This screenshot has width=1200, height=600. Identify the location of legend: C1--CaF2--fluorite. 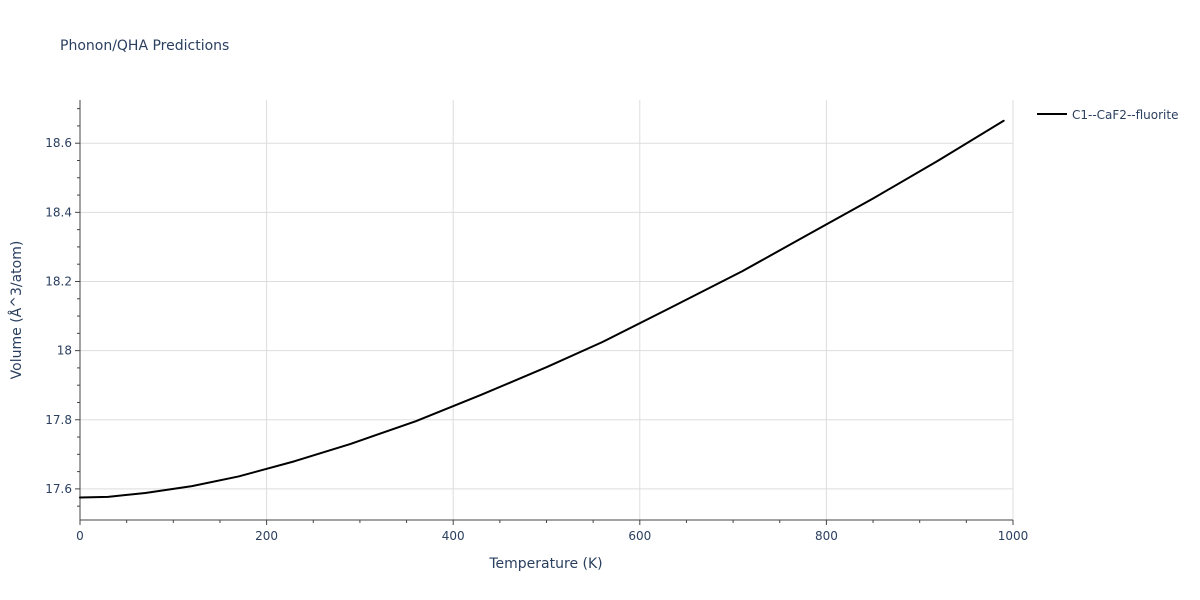
(1107, 115).